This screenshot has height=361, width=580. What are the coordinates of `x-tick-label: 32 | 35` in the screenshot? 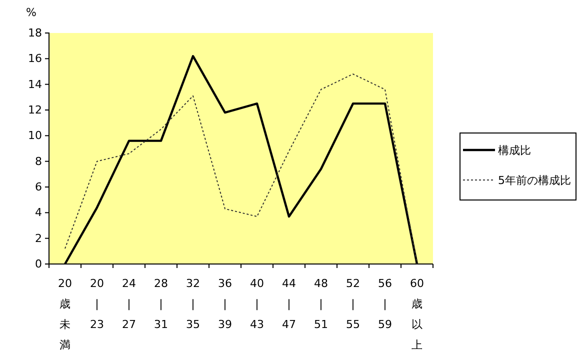 It's located at (193, 304).